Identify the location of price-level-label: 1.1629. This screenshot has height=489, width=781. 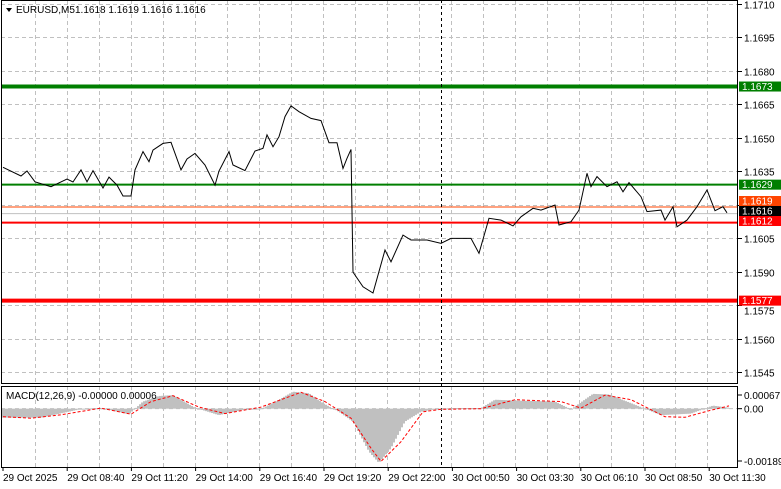
(757, 185).